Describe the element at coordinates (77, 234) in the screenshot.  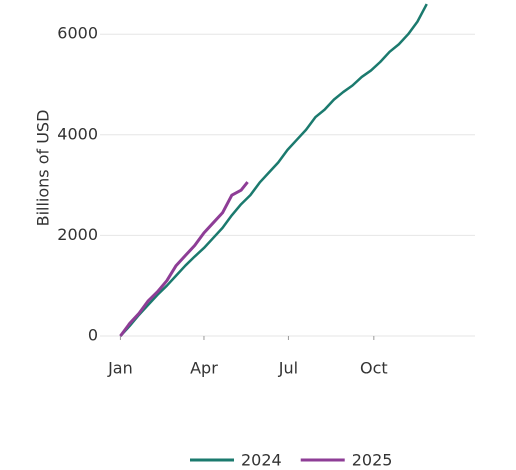
I see `y-tick-label: 2000` at that location.